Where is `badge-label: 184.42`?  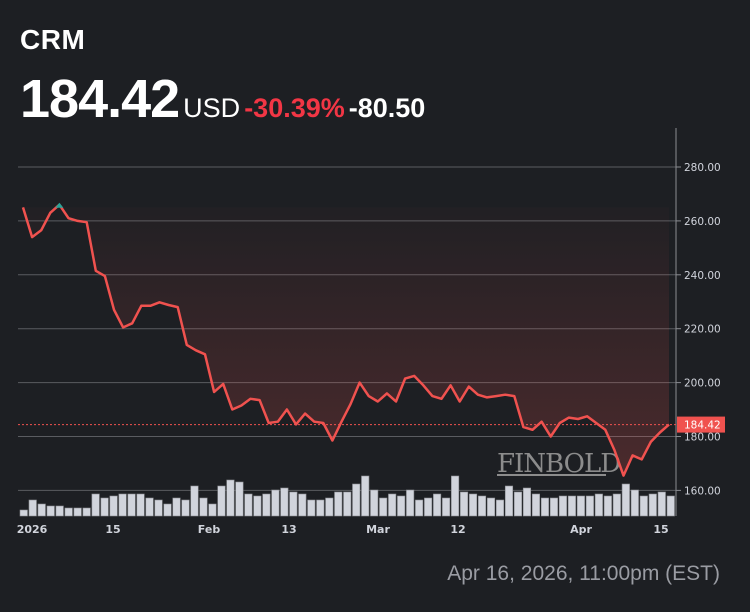
badge-label: 184.42 is located at coordinates (702, 426).